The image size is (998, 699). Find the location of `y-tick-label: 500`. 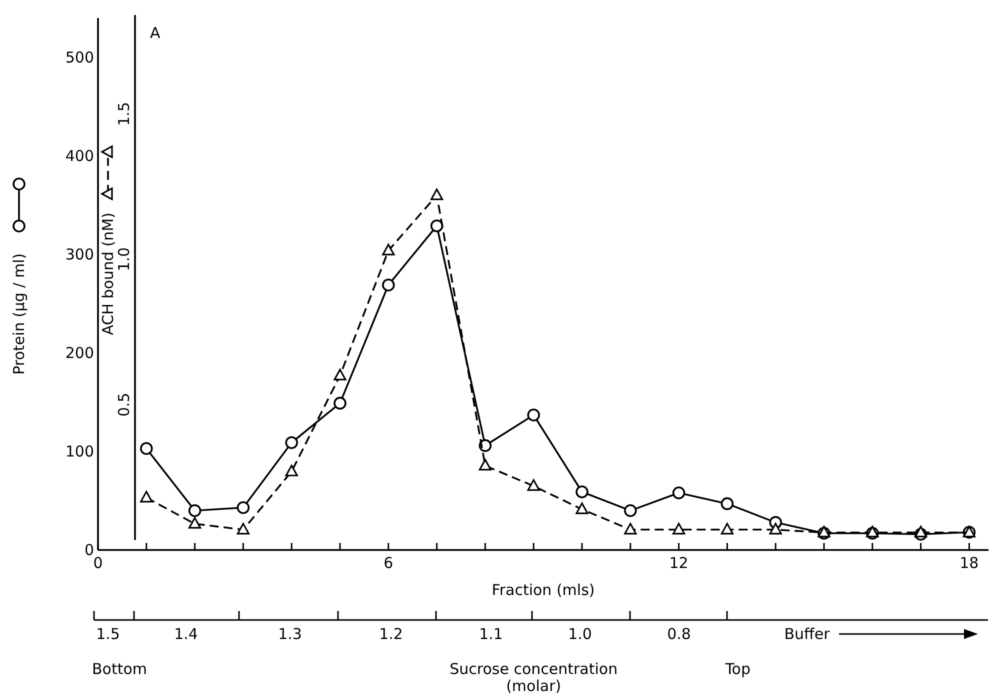

y-tick-label: 500 is located at coordinates (79, 57).